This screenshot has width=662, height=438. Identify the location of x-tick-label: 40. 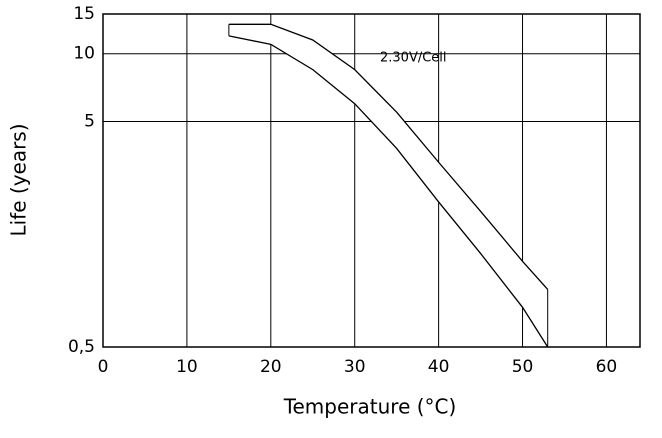
(439, 367).